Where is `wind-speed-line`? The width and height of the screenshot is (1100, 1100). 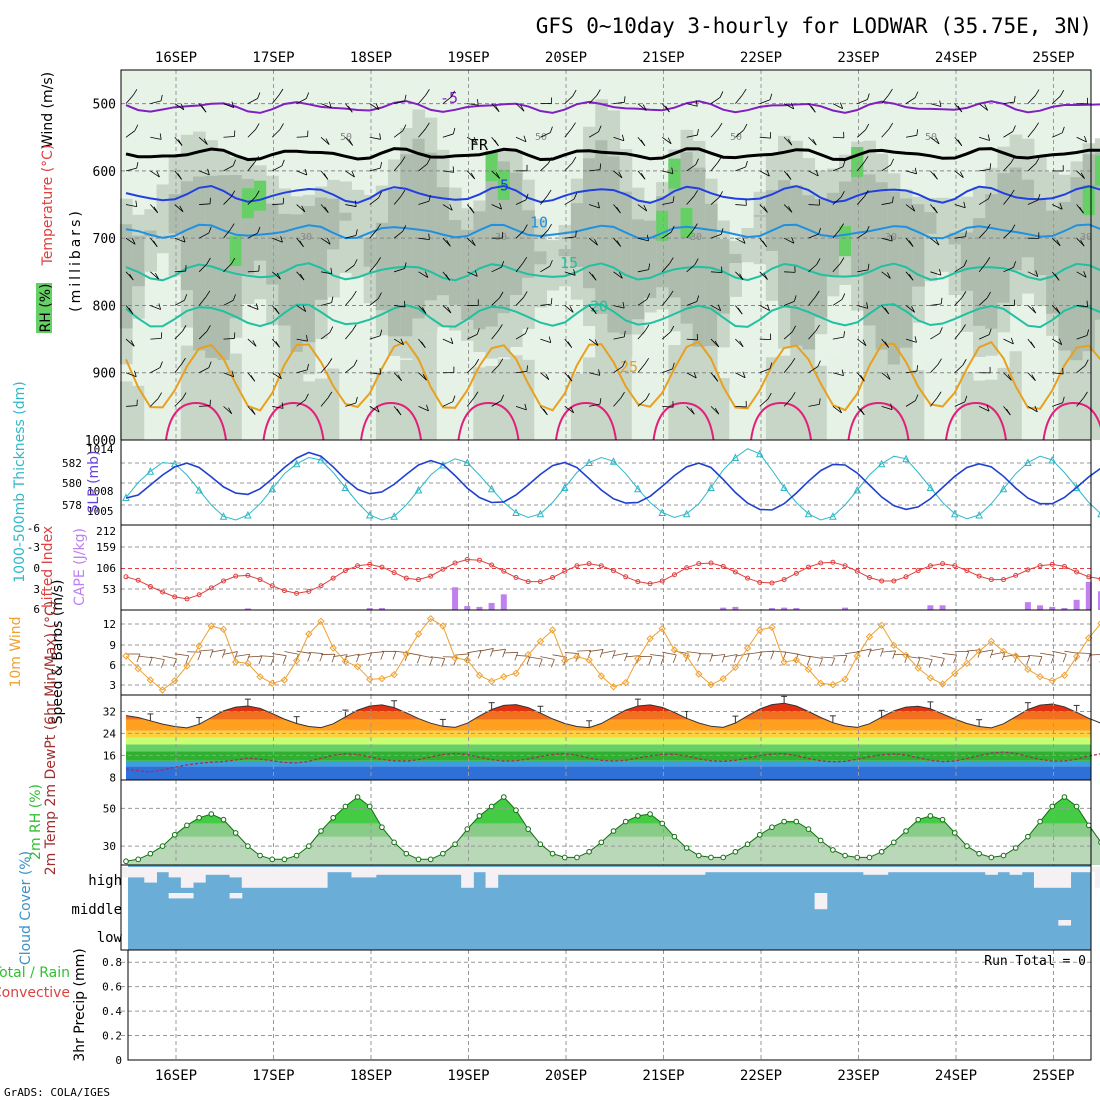 wind-speed-line is located at coordinates (612, 654).